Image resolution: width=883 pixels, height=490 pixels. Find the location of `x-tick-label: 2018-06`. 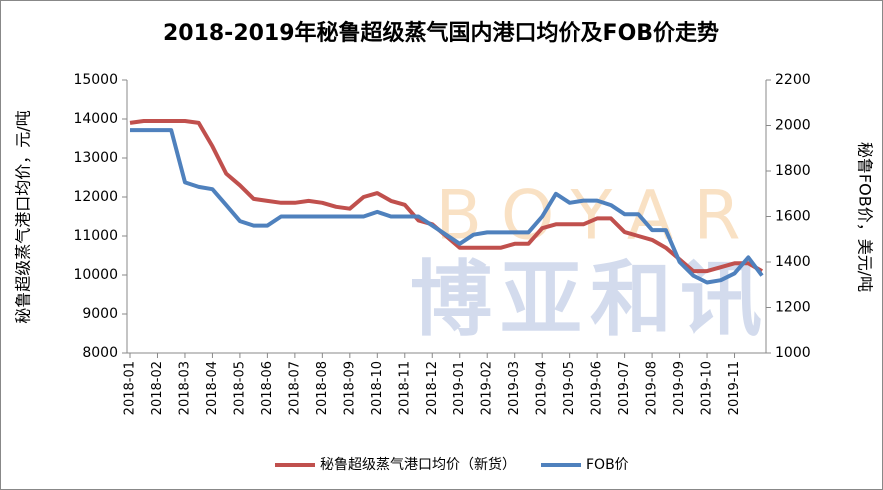

x-tick-label: 2018-06 is located at coordinates (267, 388).